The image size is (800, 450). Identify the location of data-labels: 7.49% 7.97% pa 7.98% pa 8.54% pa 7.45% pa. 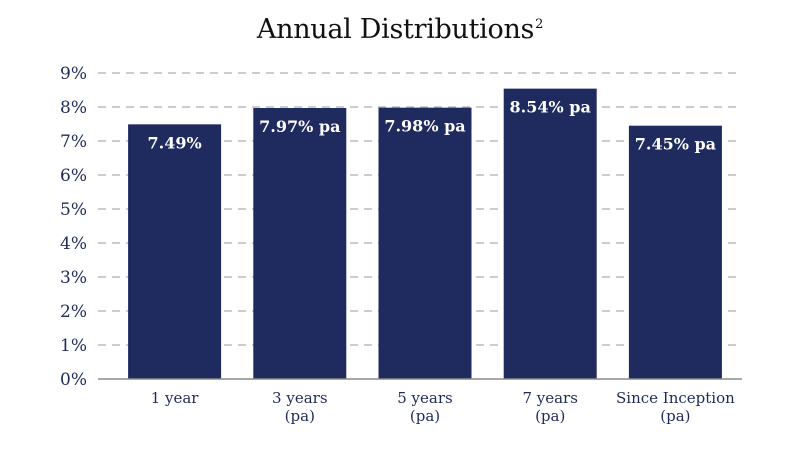
(432, 126).